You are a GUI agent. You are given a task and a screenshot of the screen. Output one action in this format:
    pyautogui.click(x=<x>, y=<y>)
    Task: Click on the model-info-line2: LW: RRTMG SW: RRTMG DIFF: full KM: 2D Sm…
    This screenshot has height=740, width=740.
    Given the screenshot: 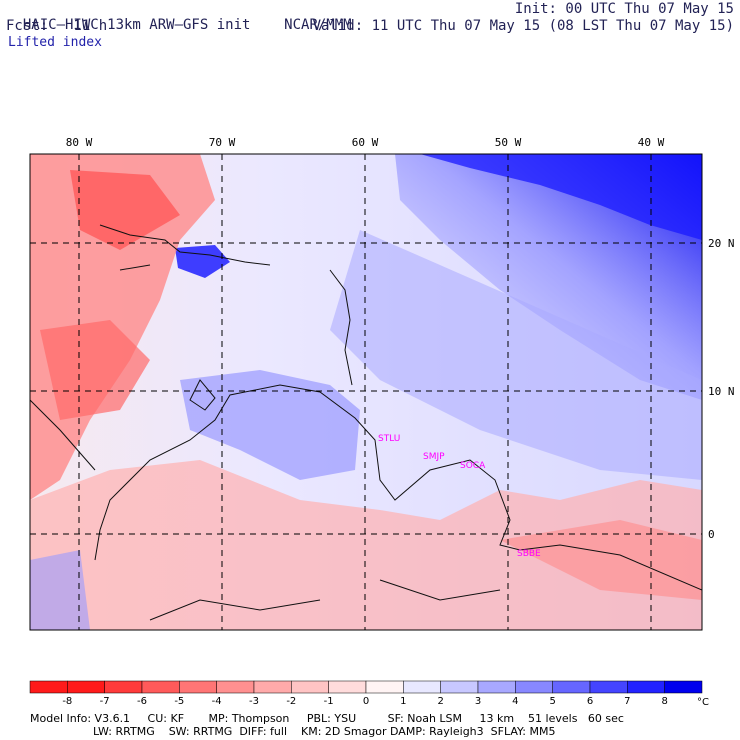 What is the action you would take?
    pyautogui.click(x=293, y=731)
    